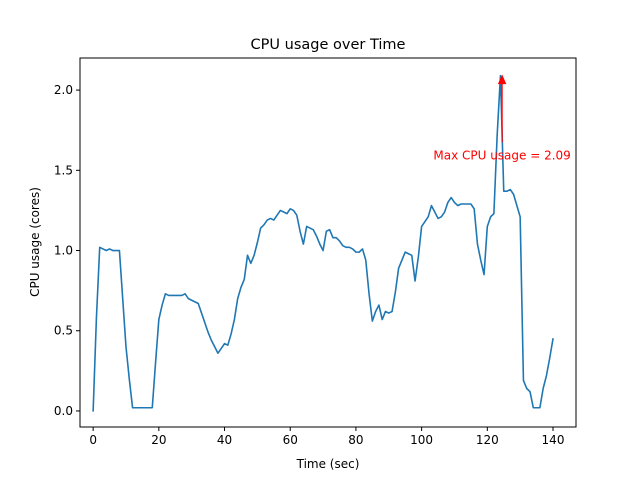  Describe the element at coordinates (553, 440) in the screenshot. I see `x-tick-label: 140` at that location.